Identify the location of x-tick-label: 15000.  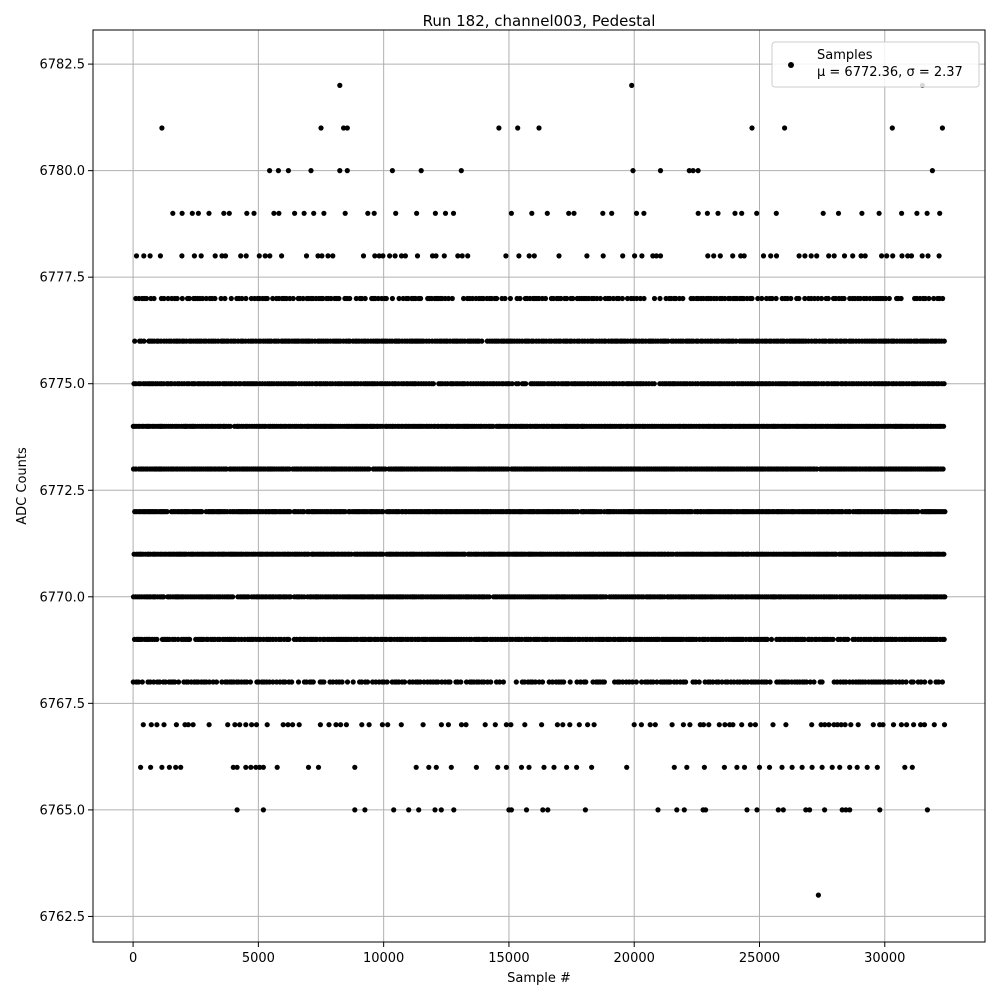
(508, 958).